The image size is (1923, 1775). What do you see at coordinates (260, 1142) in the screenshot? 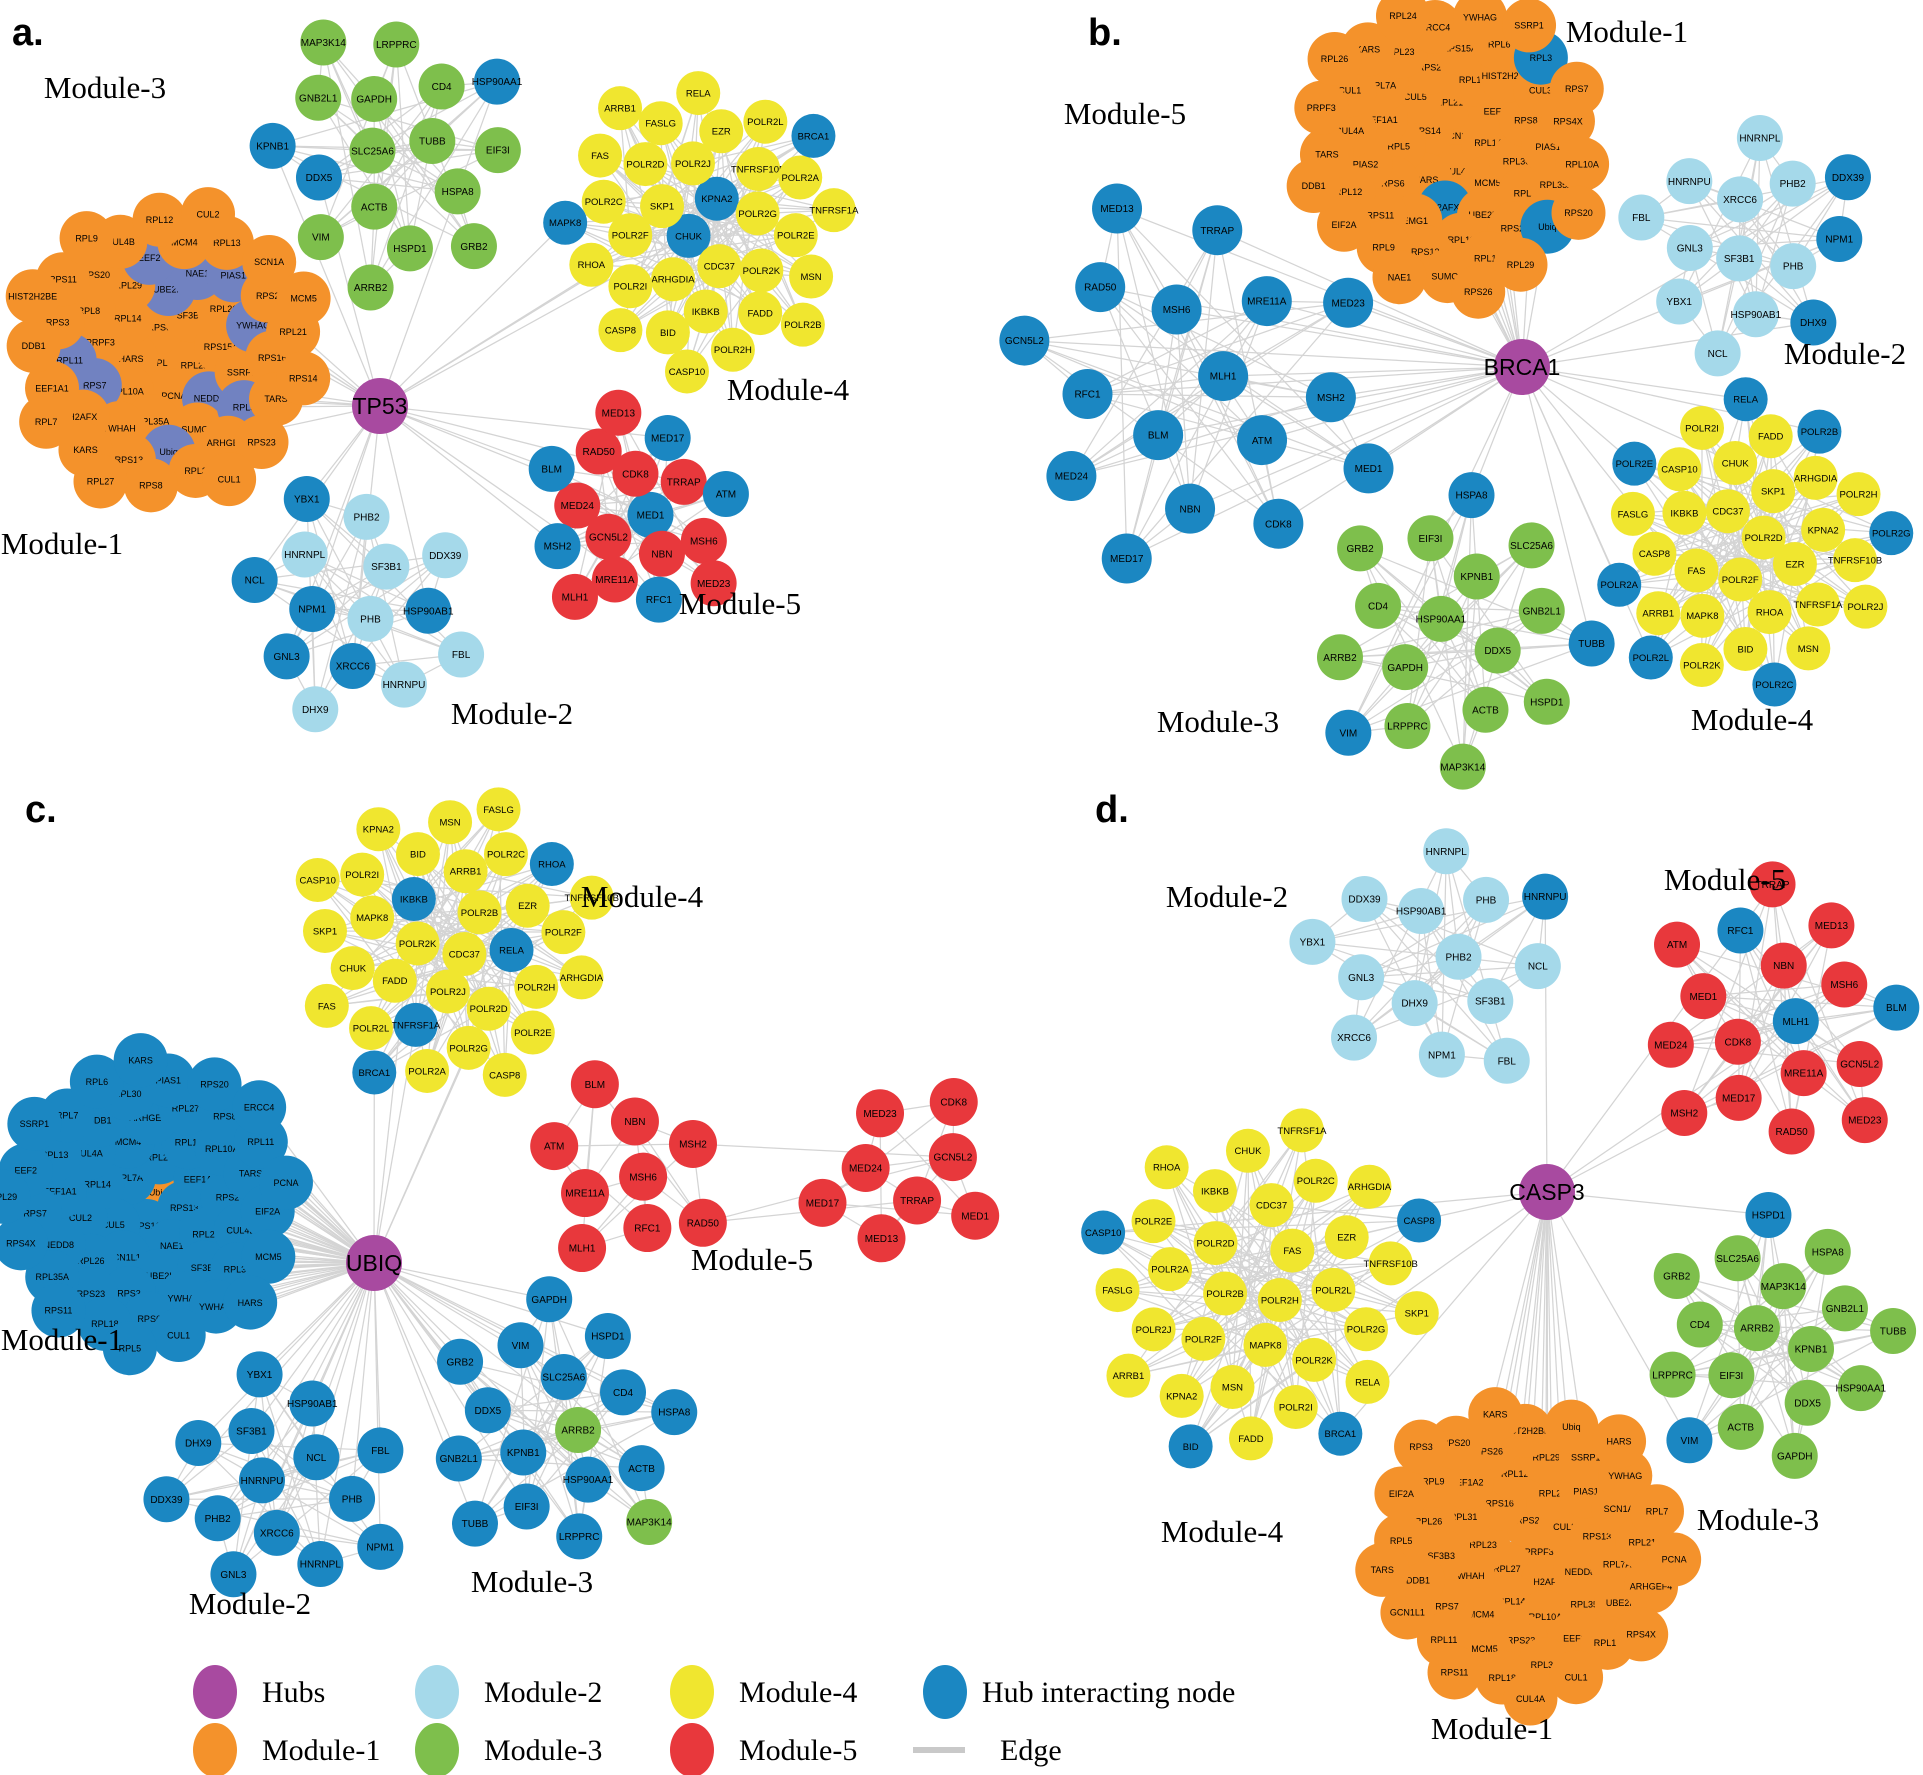
I see `node-label: RPL11` at bounding box center [260, 1142].